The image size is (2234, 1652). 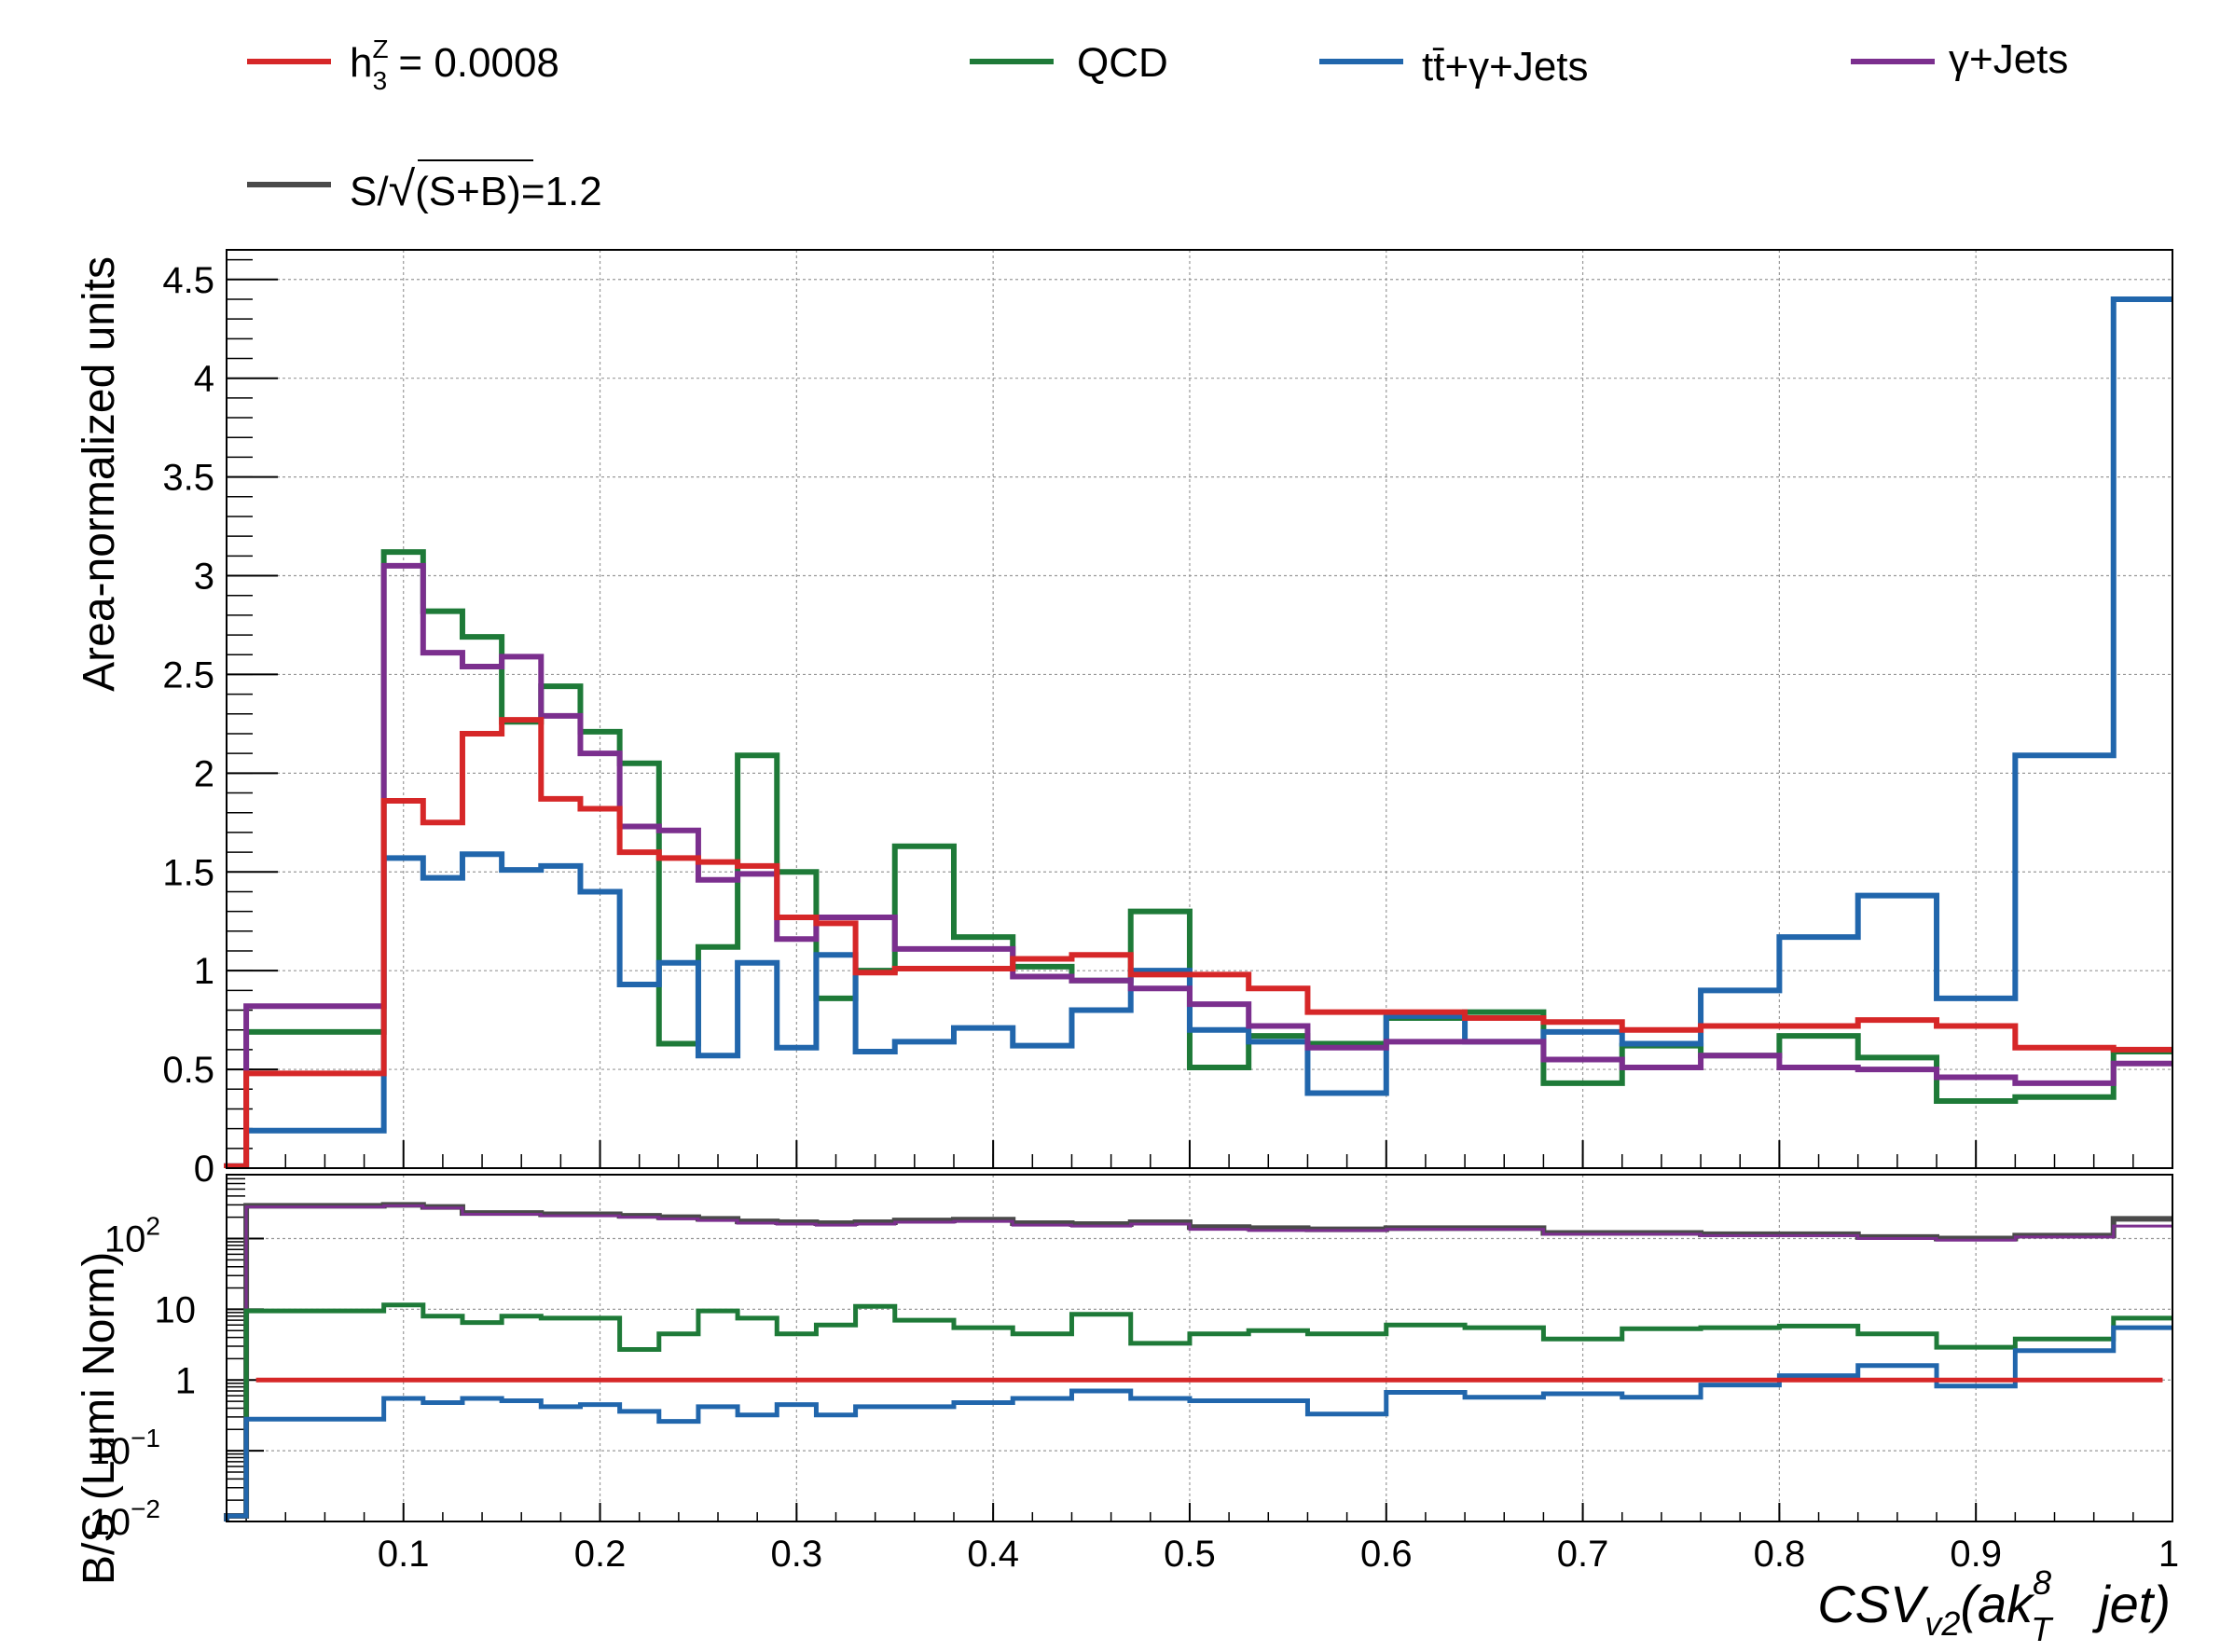 What do you see at coordinates (188, 1070) in the screenshot?
I see `main-y-tick-label: 0.5` at bounding box center [188, 1070].